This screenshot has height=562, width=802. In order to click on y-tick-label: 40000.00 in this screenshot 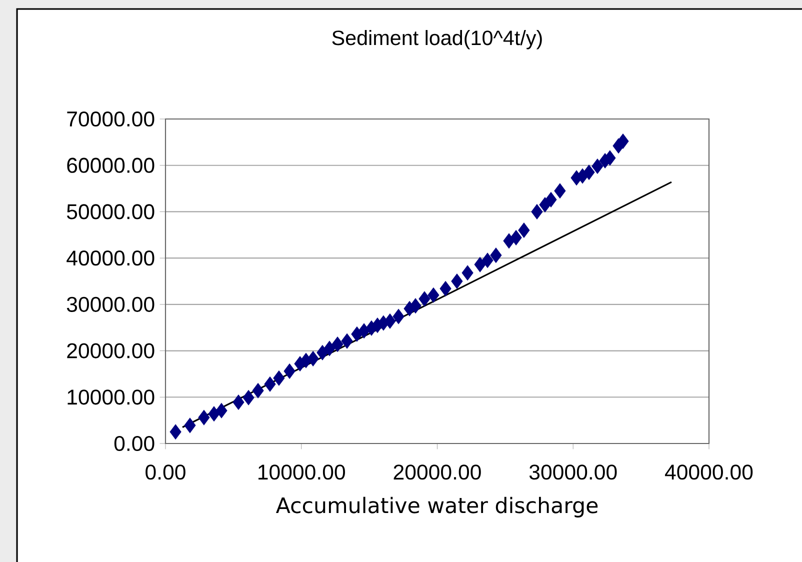, I will do `click(110, 258)`.